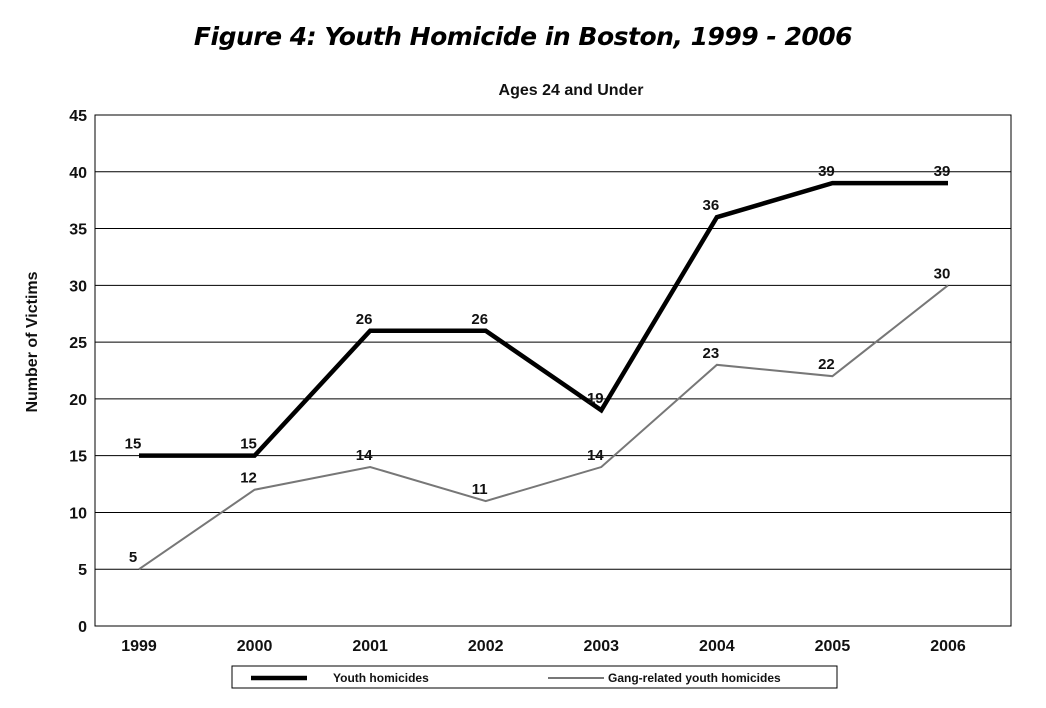  I want to click on x-tick-label: 2005, so click(833, 646).